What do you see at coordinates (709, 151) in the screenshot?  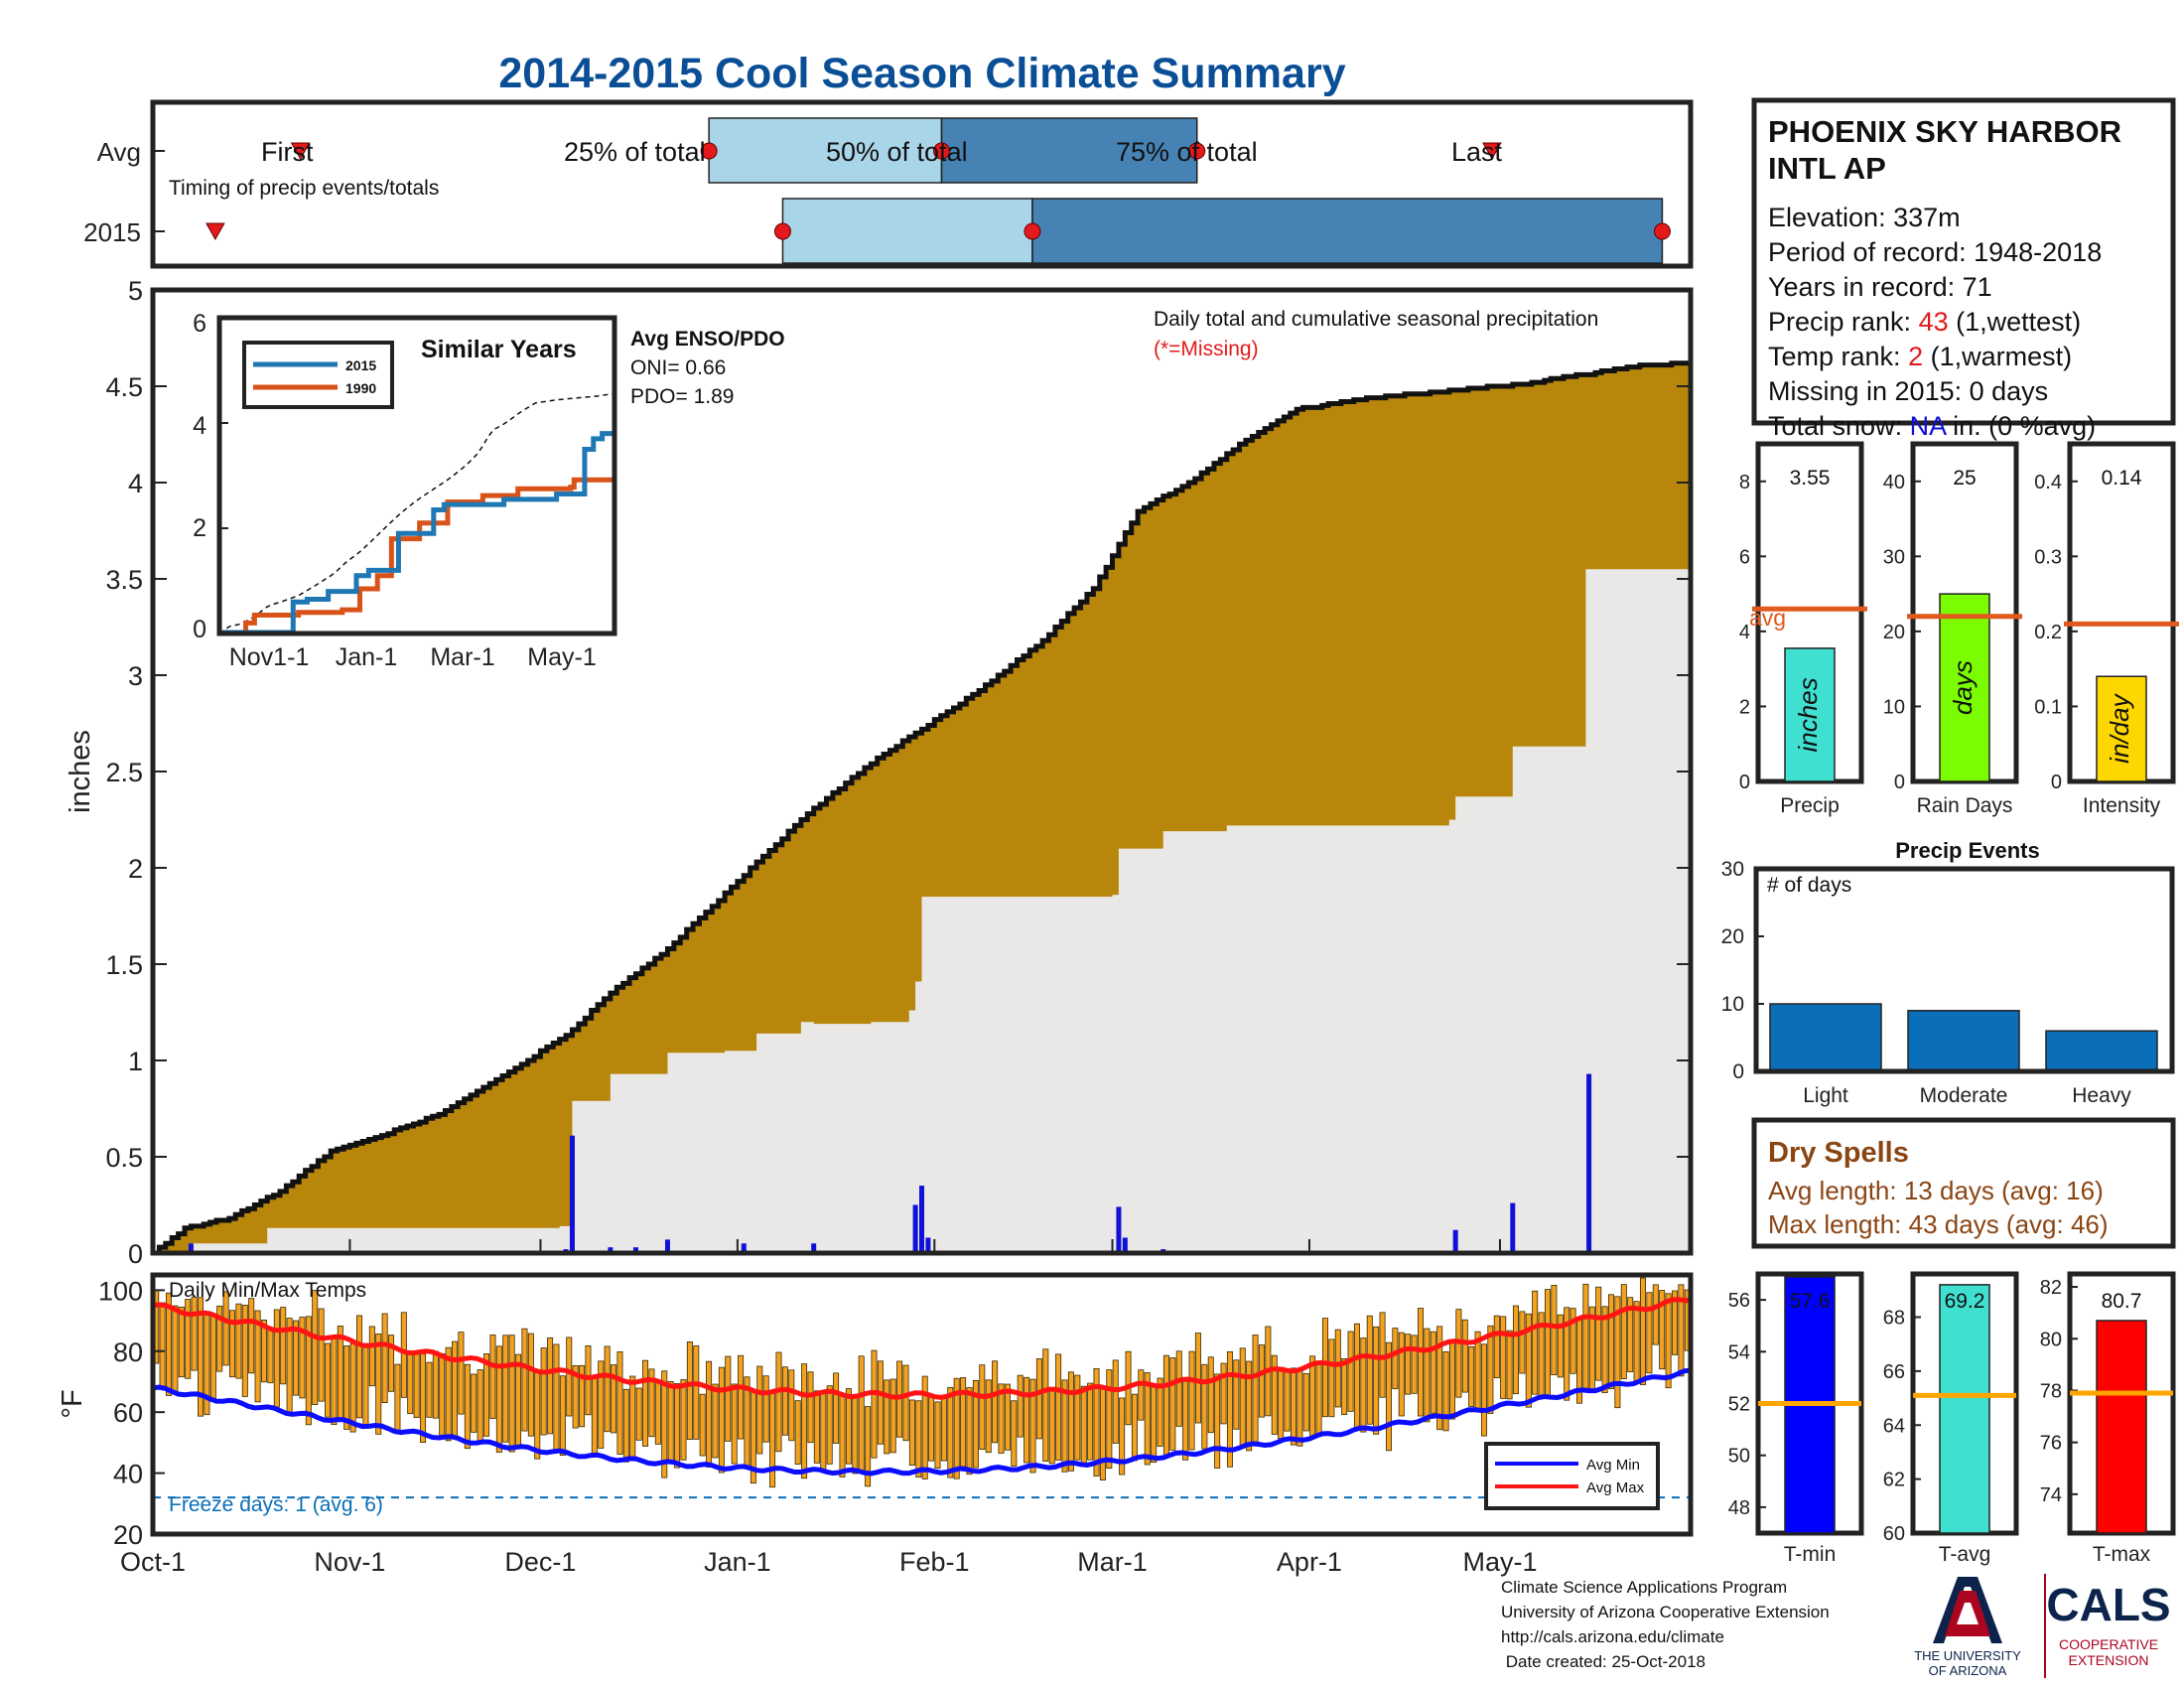 I see `avg-25-marker` at bounding box center [709, 151].